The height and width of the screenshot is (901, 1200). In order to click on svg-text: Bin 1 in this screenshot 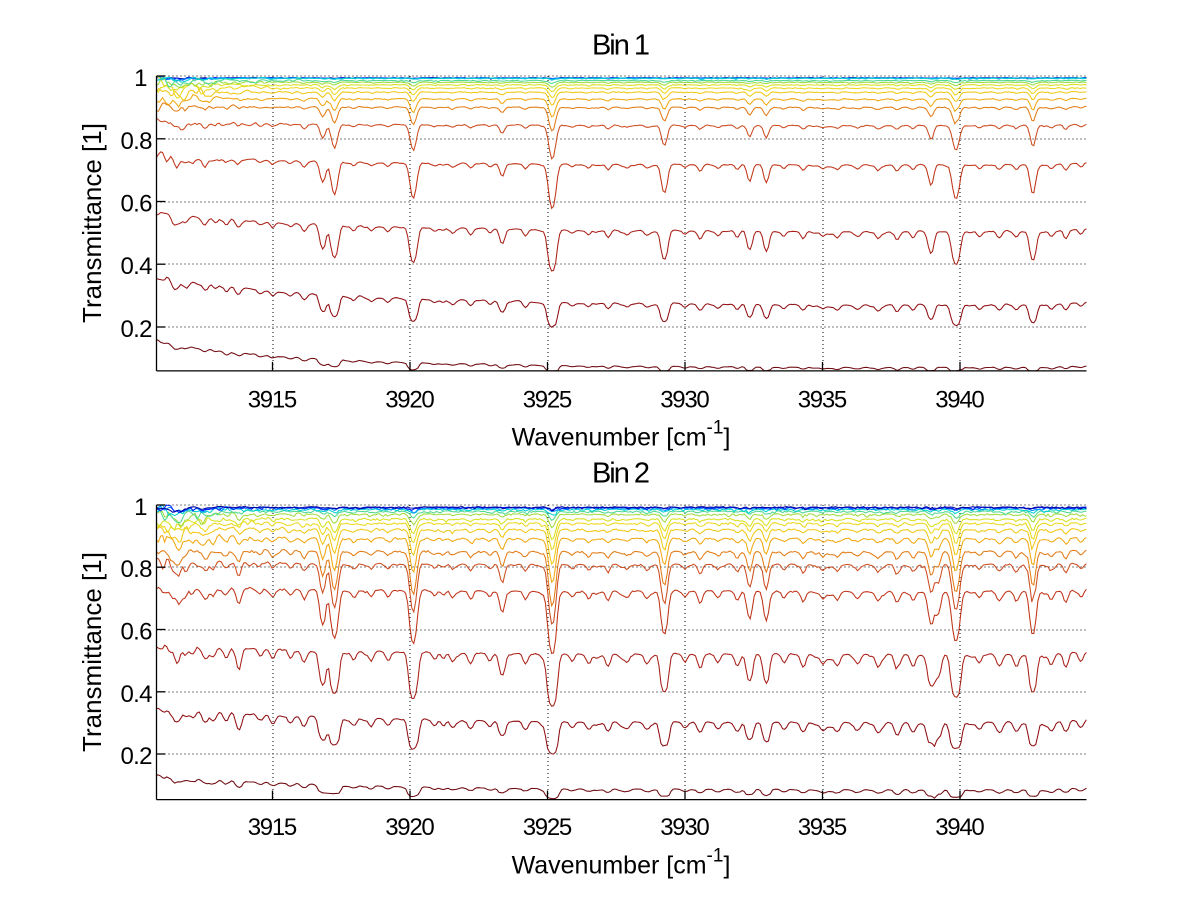, I will do `click(621, 46)`.